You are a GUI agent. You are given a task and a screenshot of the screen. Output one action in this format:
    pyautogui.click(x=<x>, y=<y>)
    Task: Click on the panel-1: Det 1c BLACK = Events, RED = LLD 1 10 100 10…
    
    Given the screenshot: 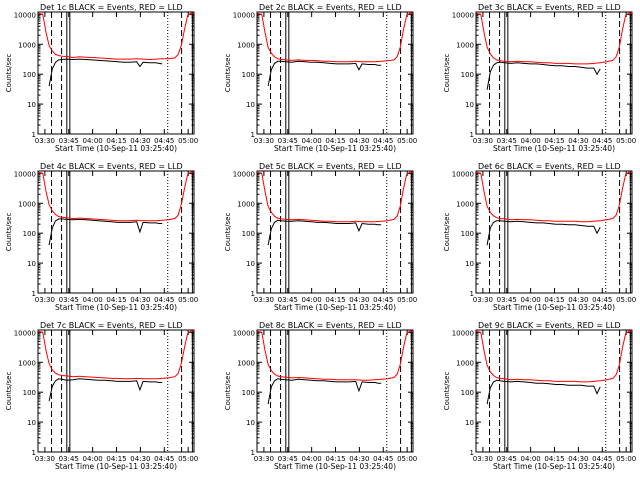 What is the action you would take?
    pyautogui.click(x=101, y=78)
    